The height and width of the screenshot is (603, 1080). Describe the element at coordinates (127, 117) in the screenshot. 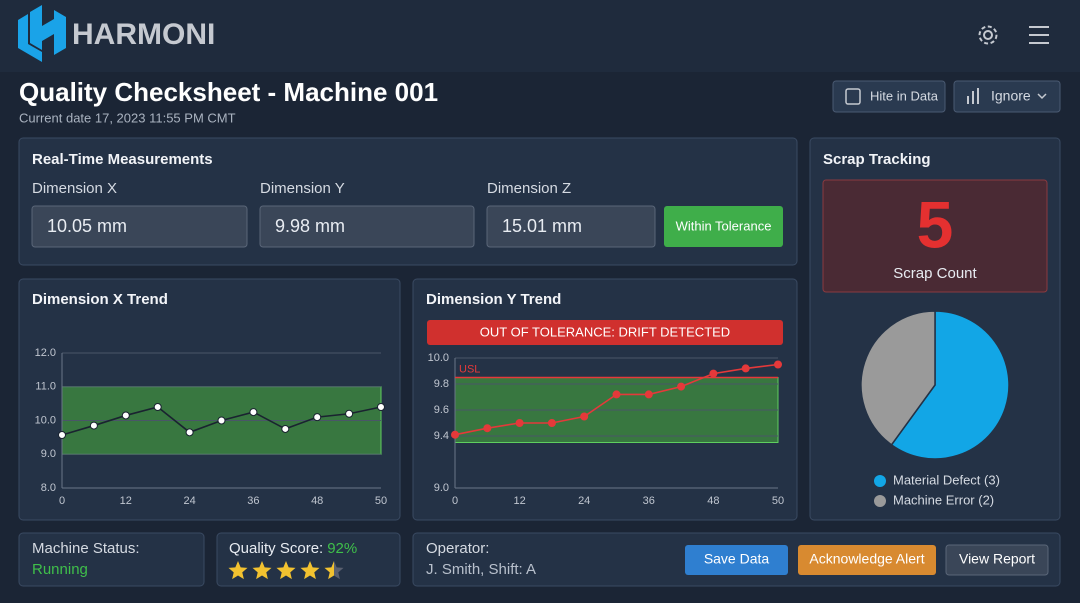

I see `page-subtitle: Current date 17, 2023 11:55 PM CMT` at that location.